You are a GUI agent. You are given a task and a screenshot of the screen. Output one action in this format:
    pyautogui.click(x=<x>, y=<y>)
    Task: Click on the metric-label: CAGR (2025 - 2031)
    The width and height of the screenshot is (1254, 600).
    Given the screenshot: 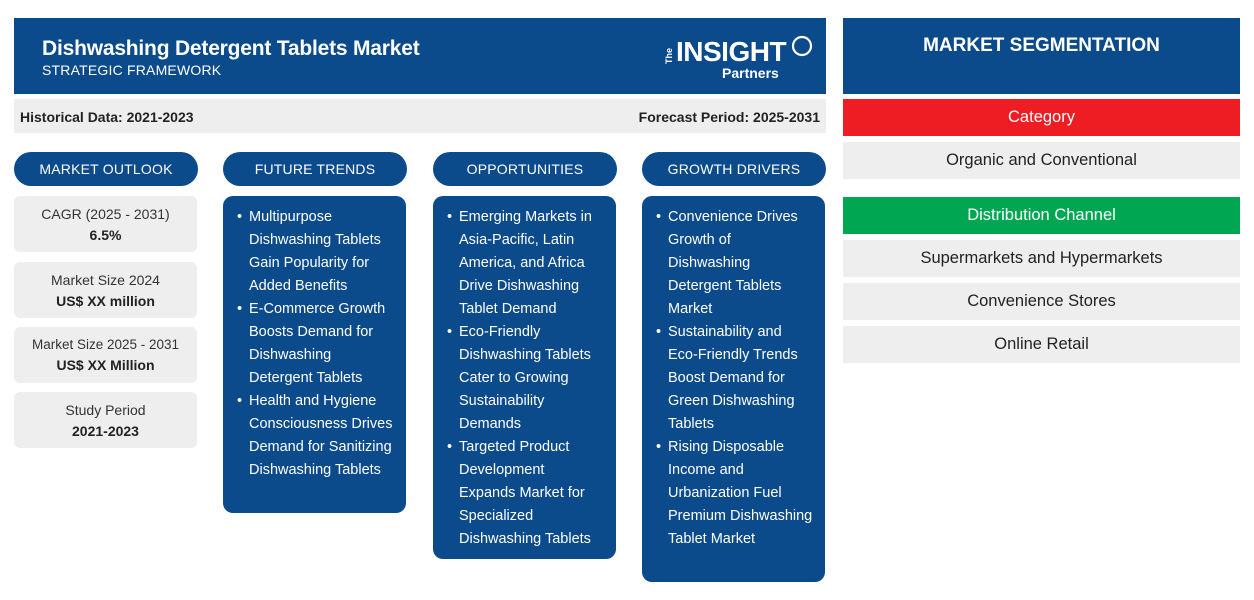 What is the action you would take?
    pyautogui.click(x=105, y=214)
    